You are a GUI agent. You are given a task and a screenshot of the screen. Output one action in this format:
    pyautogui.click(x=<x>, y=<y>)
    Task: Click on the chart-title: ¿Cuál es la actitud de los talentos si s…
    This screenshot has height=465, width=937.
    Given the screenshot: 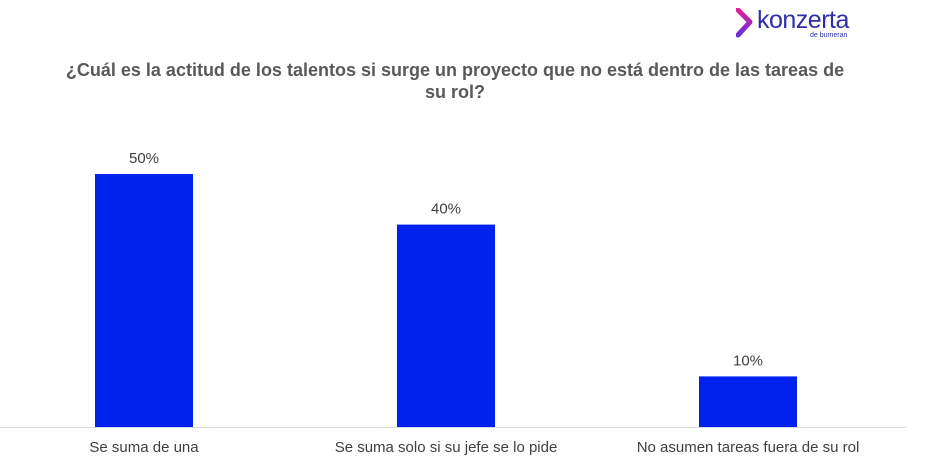 What is the action you would take?
    pyautogui.click(x=455, y=81)
    